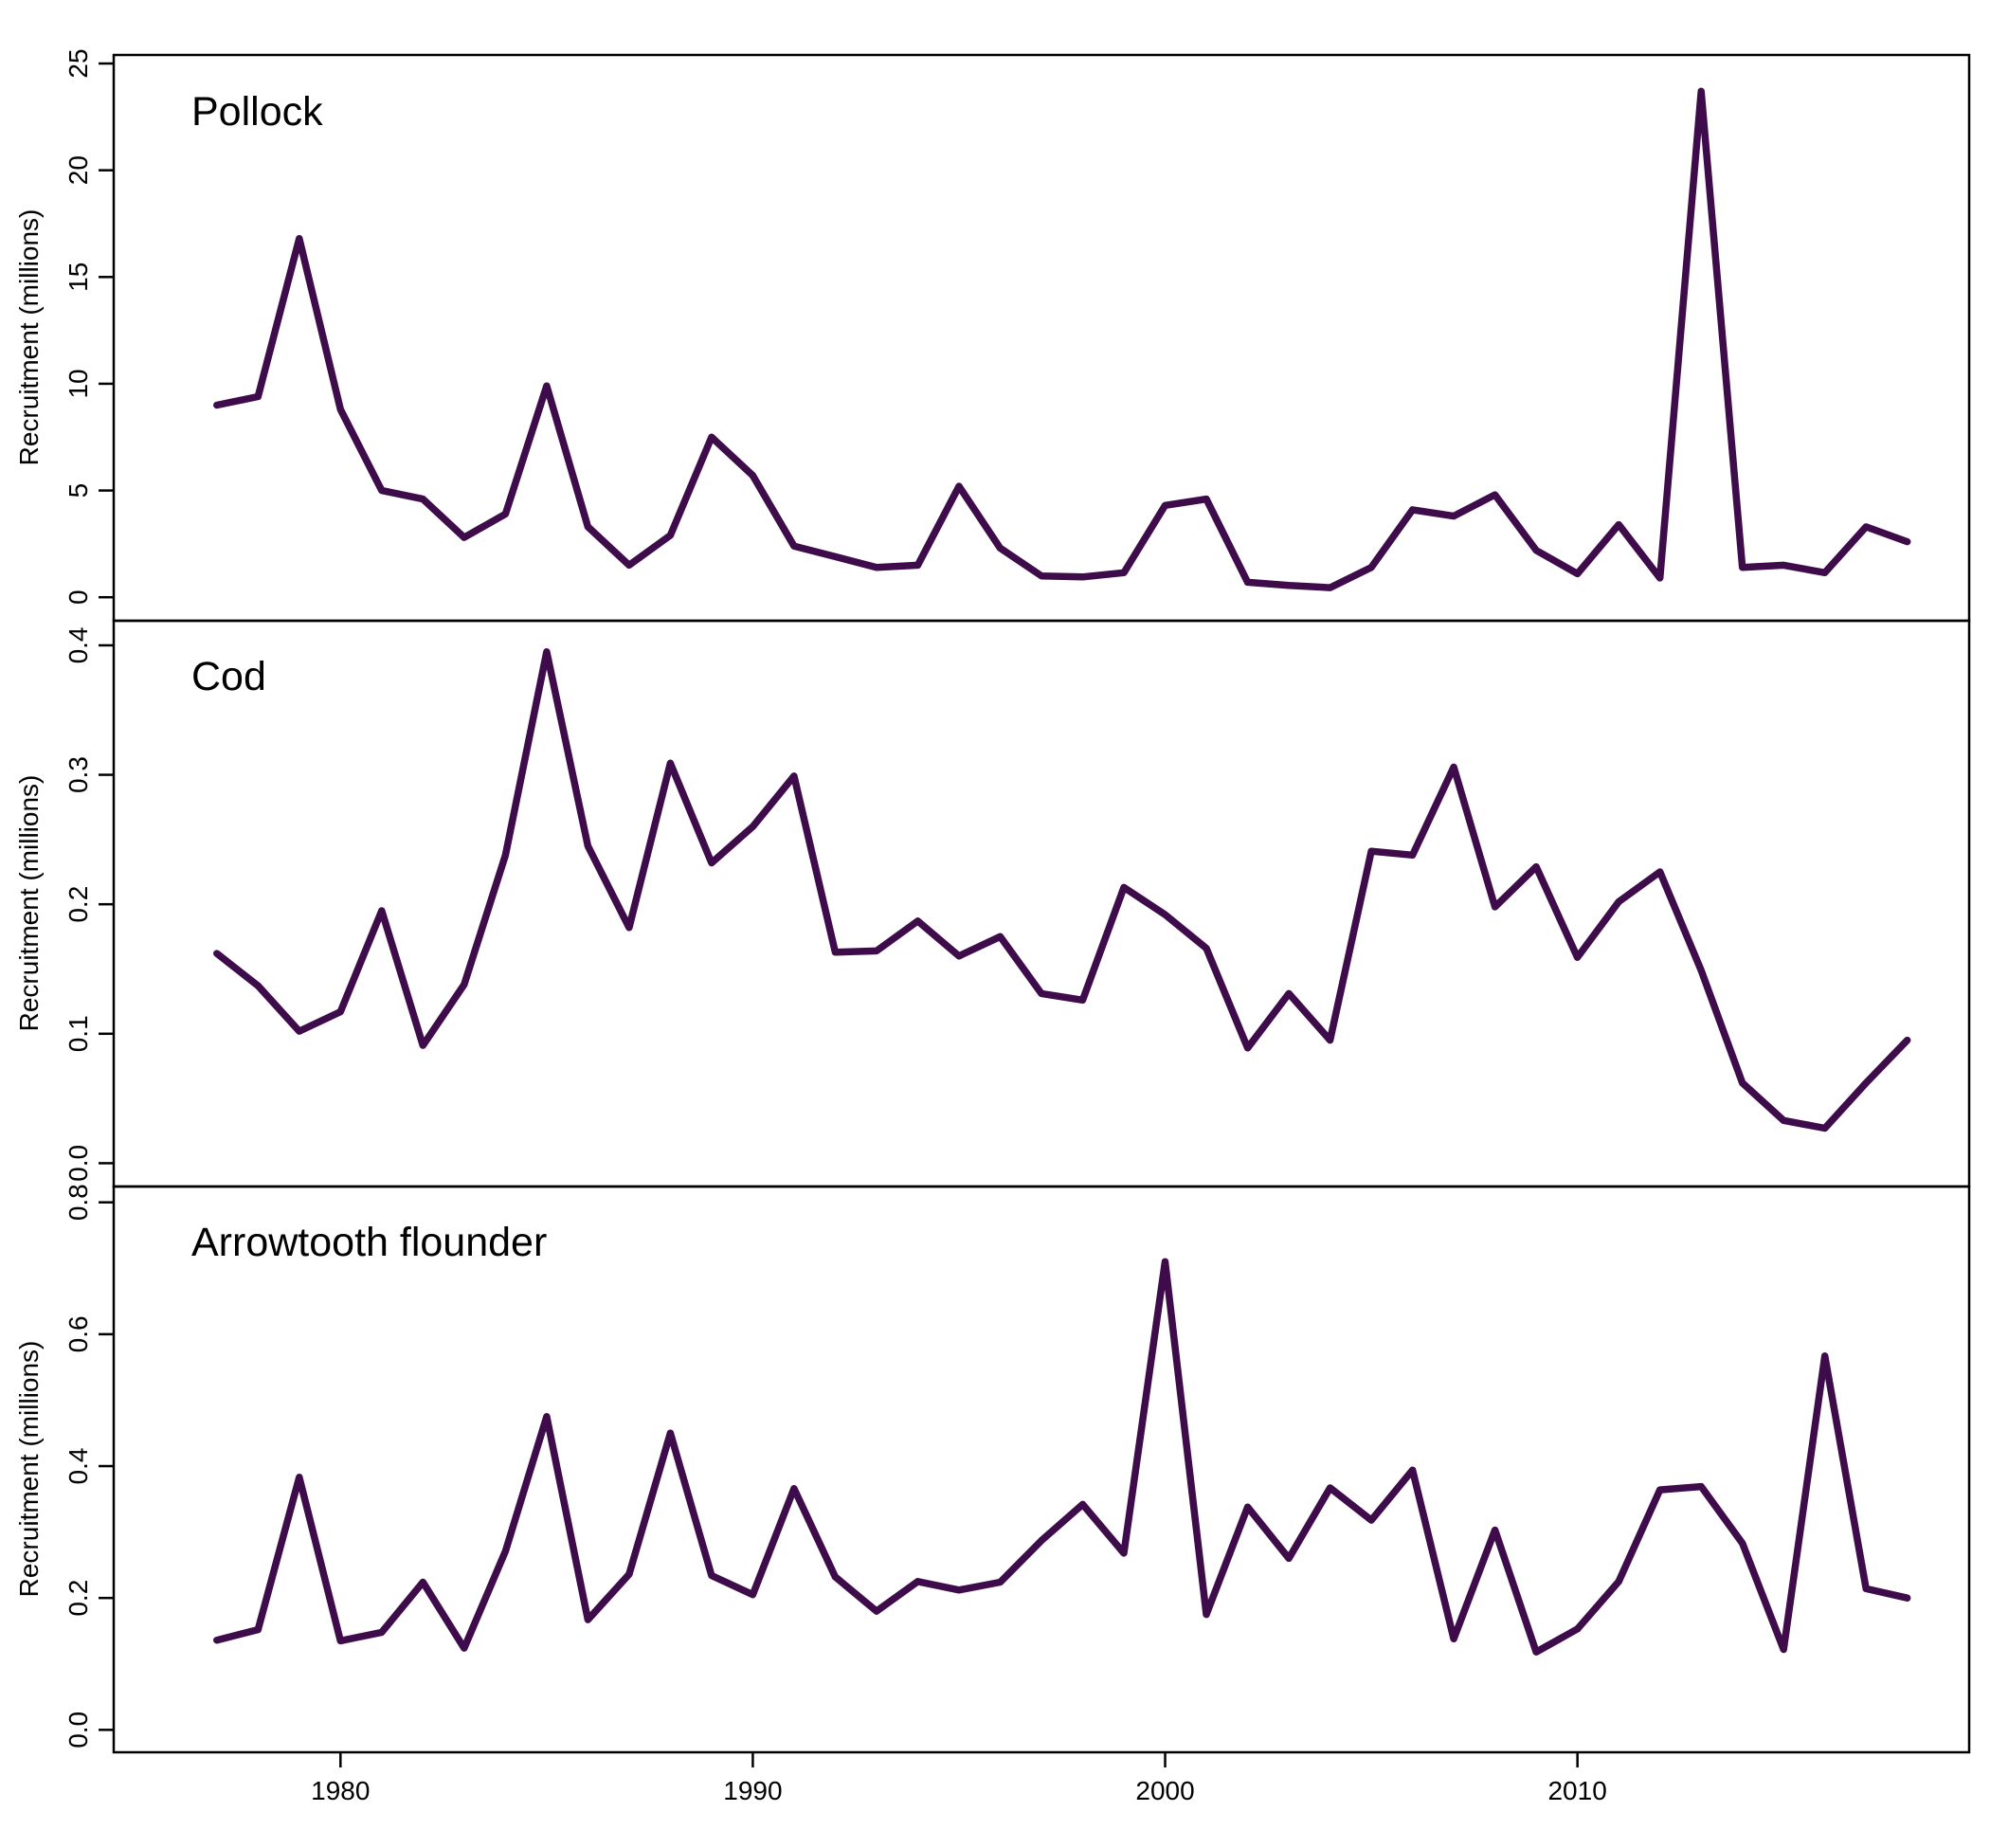 Image resolution: width=1990 pixels, height=1848 pixels. Describe the element at coordinates (369, 1242) in the screenshot. I see `panel-title: Arrowtooth flounder` at that location.